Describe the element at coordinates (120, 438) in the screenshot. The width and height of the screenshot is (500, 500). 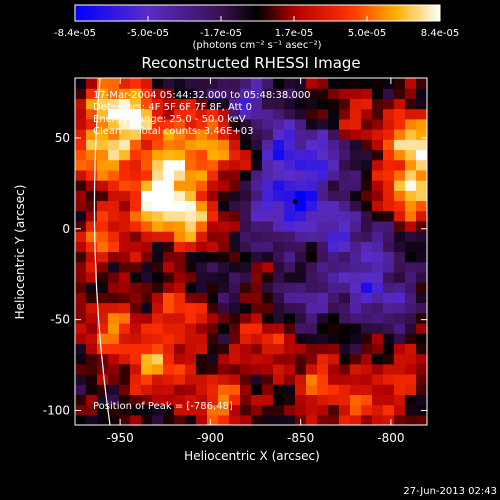
I see `x-tick-label: -950` at that location.